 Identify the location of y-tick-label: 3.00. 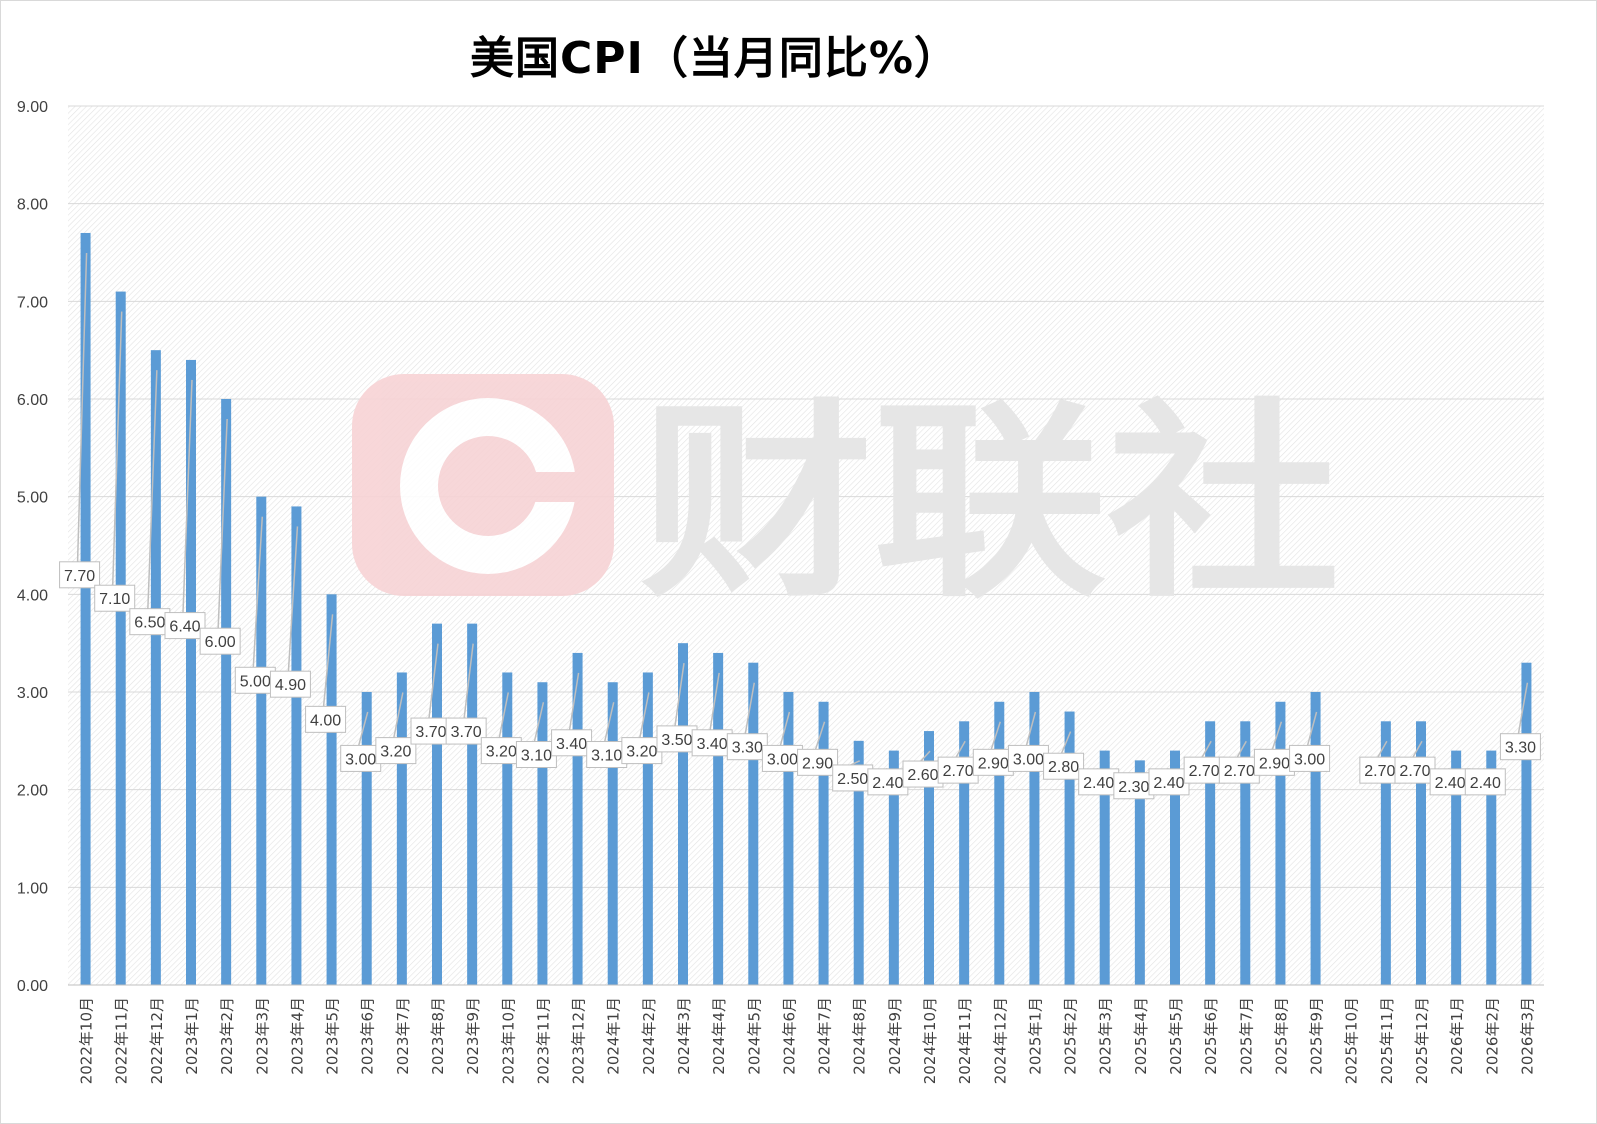
(32, 693).